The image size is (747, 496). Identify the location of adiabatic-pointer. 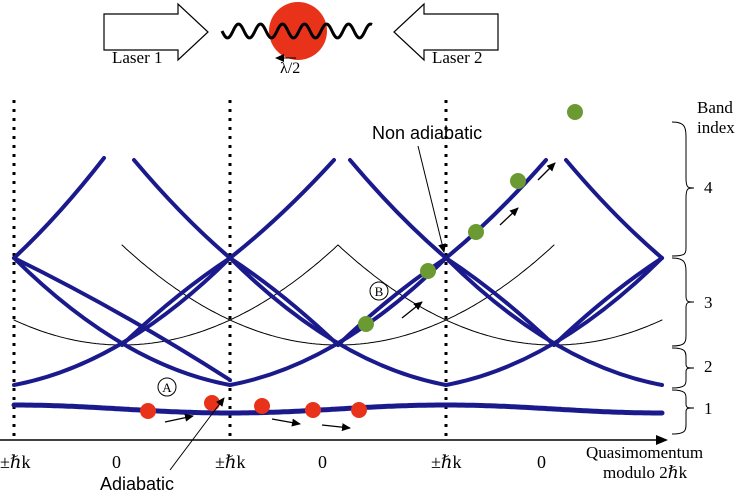
(197, 434).